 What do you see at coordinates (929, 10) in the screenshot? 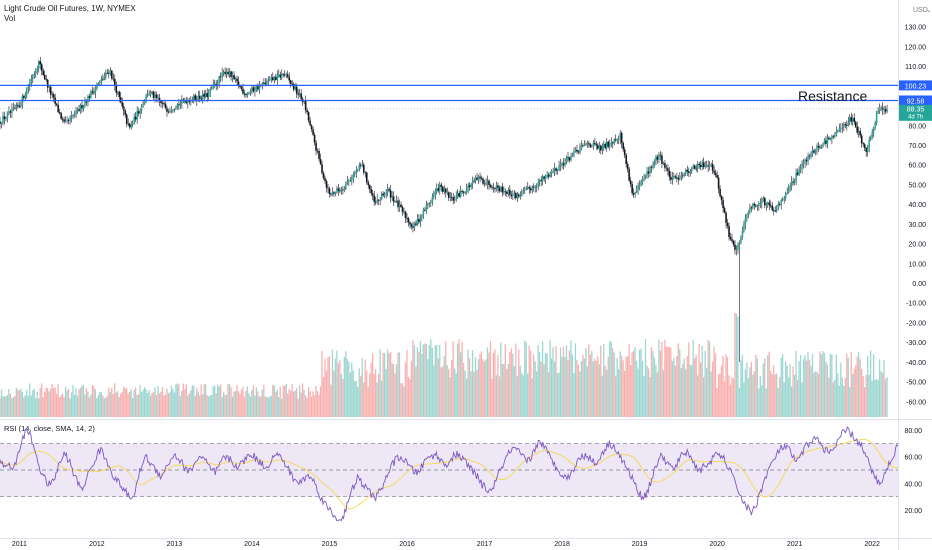
I see `currency-chevron-icon: ⌄` at bounding box center [929, 10].